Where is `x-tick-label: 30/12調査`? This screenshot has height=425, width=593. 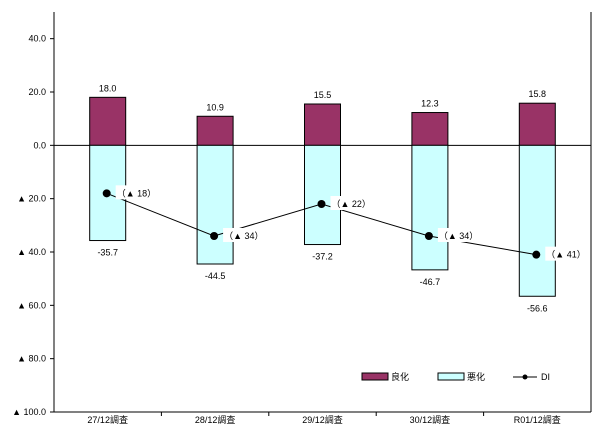
x-tick-label: 30/12調査 is located at coordinates (430, 419).